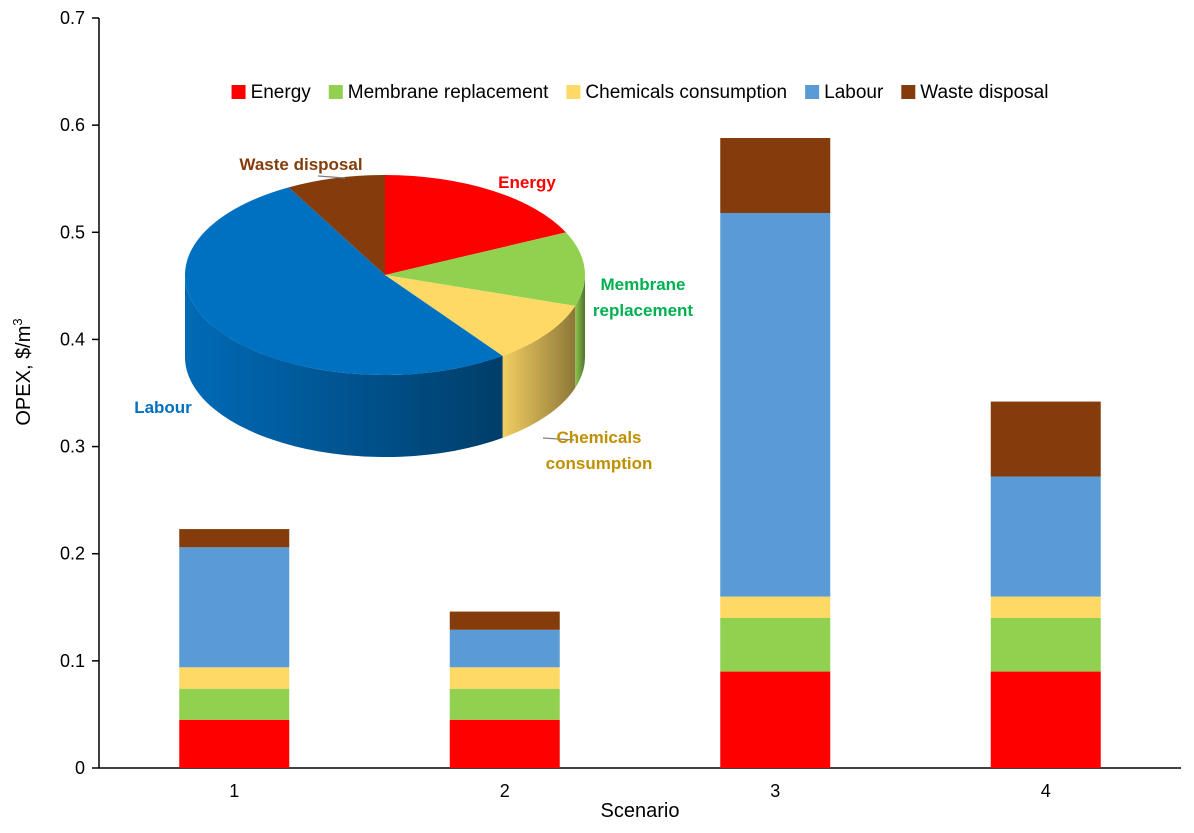 This screenshot has height=833, width=1194. Describe the element at coordinates (643, 310) in the screenshot. I see `pie-slice-label-line: replacement` at that location.